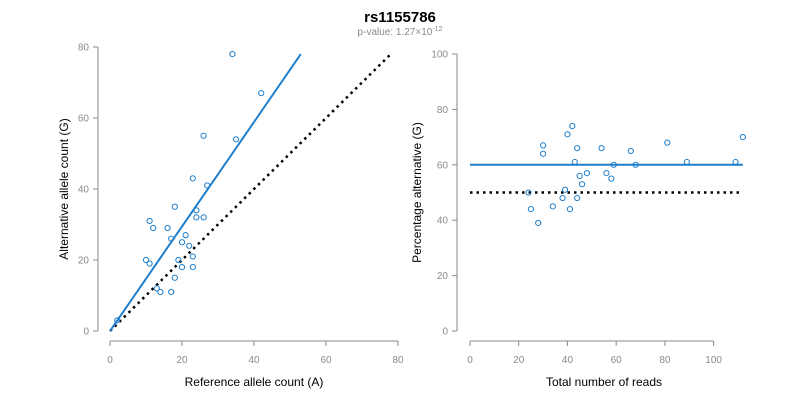  I want to click on chart-title: rs1155786, so click(400, 17).